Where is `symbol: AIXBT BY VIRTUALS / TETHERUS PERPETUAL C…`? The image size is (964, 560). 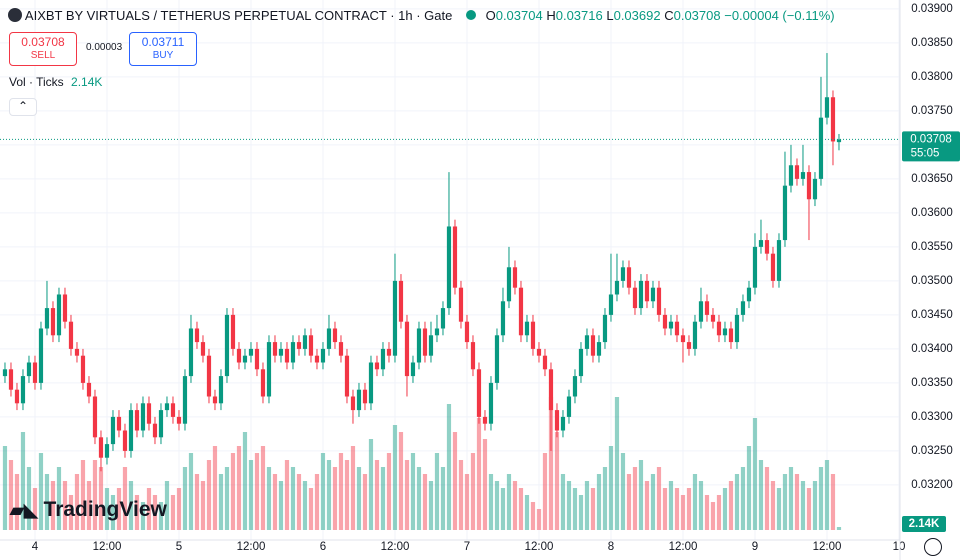
symbol: AIXBT BY VIRTUALS / TETHERUS PERPETUAL C… is located at coordinates (238, 15).